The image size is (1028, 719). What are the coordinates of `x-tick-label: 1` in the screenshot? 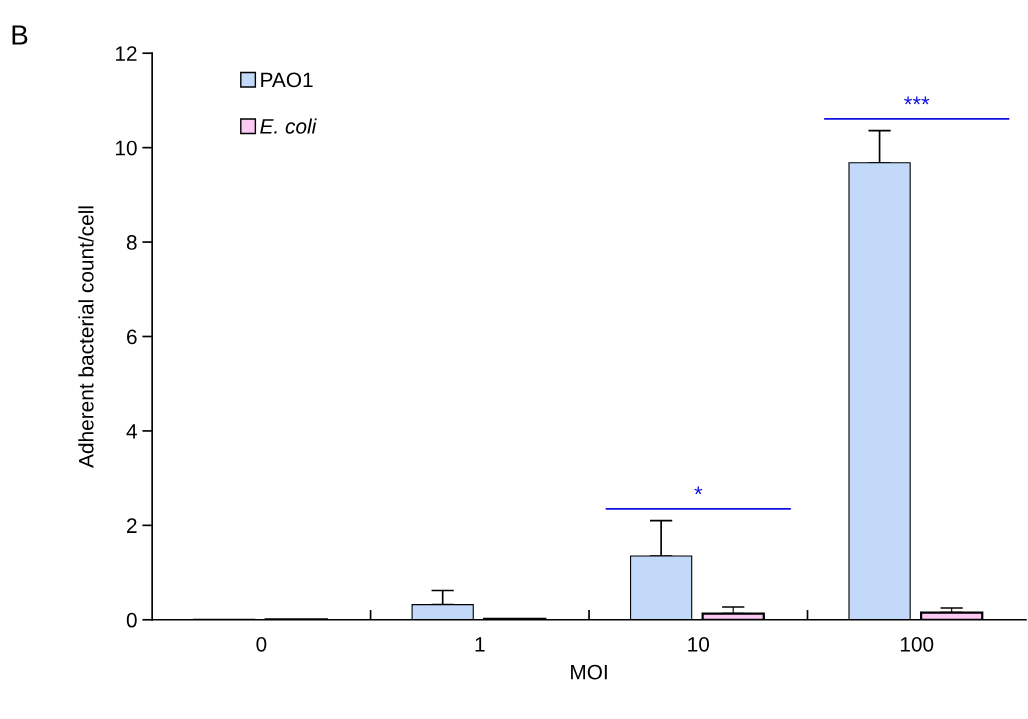 It's located at (480, 644).